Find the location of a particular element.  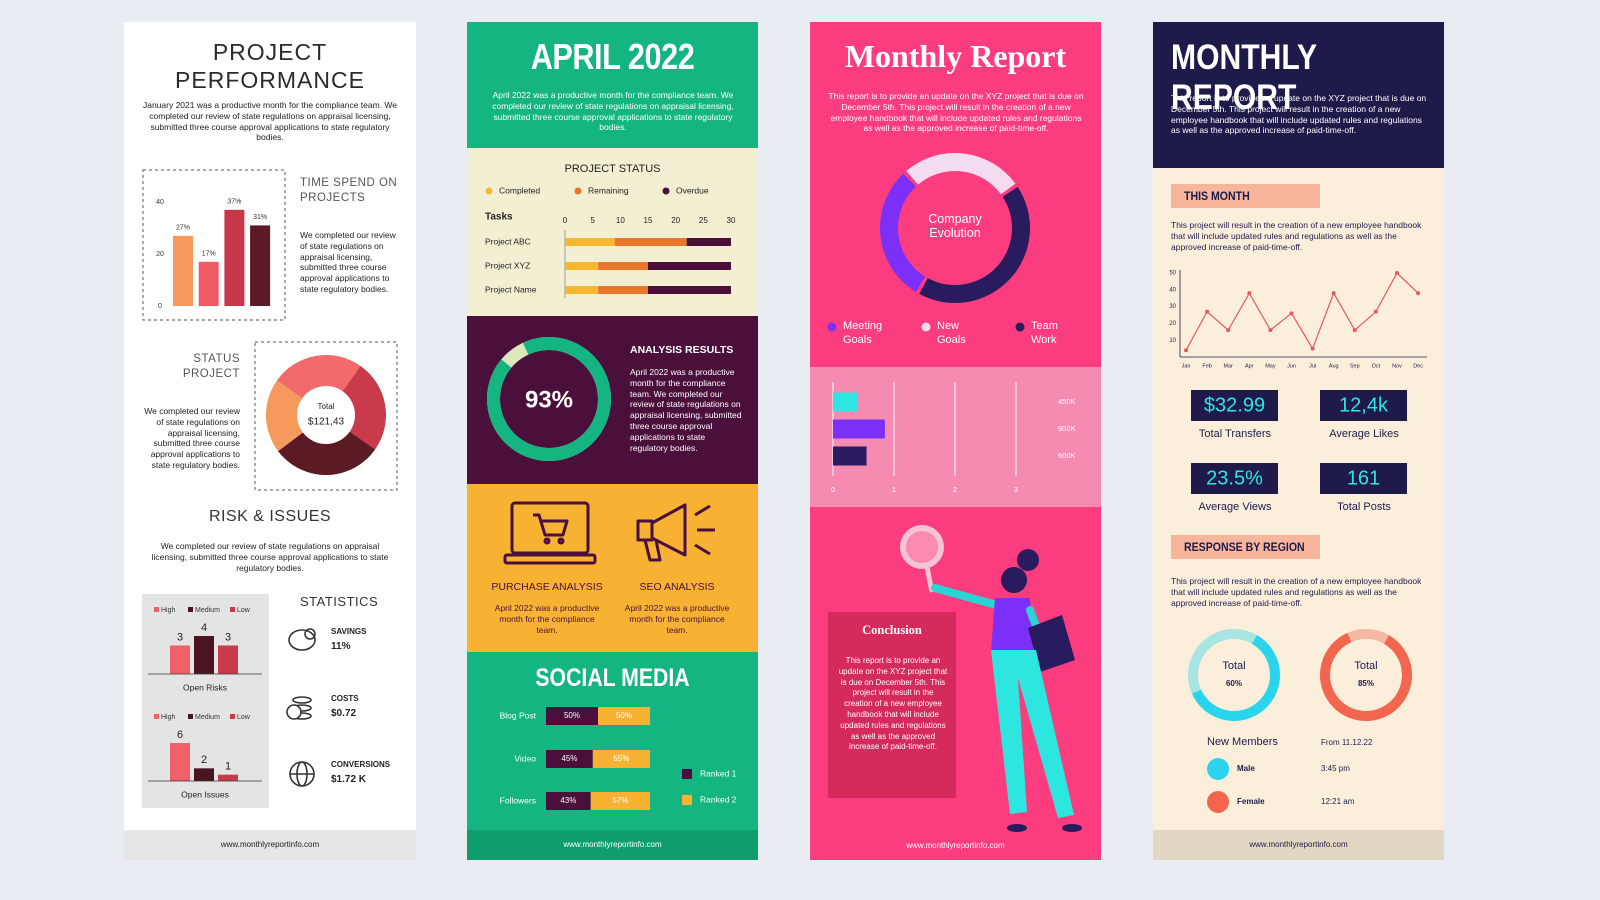

stat-value: 11% is located at coordinates (341, 646).